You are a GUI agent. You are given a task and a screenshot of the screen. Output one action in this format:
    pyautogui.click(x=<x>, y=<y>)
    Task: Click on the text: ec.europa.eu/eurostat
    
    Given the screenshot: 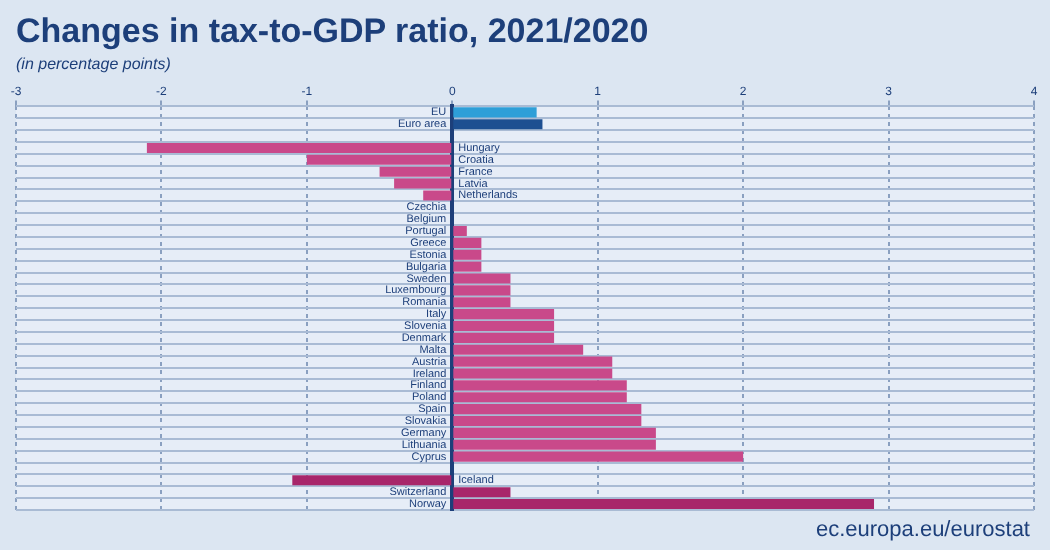 What is the action you would take?
    pyautogui.click(x=922, y=530)
    